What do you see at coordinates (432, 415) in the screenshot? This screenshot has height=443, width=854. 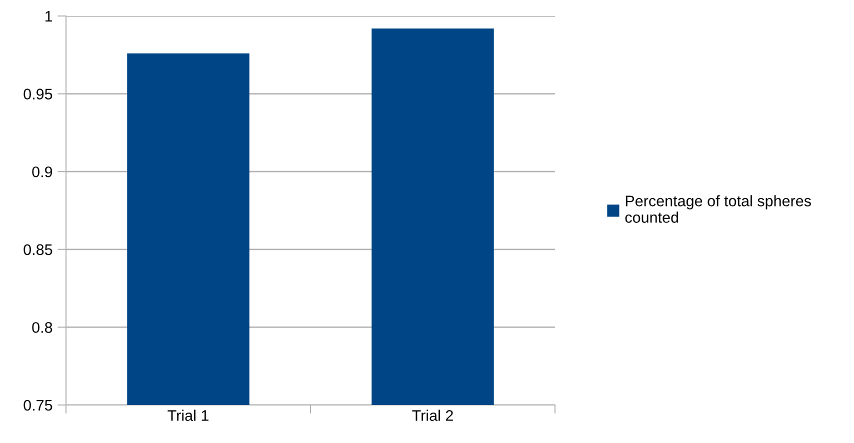 I see `x-tick-label: Trial 2` at bounding box center [432, 415].